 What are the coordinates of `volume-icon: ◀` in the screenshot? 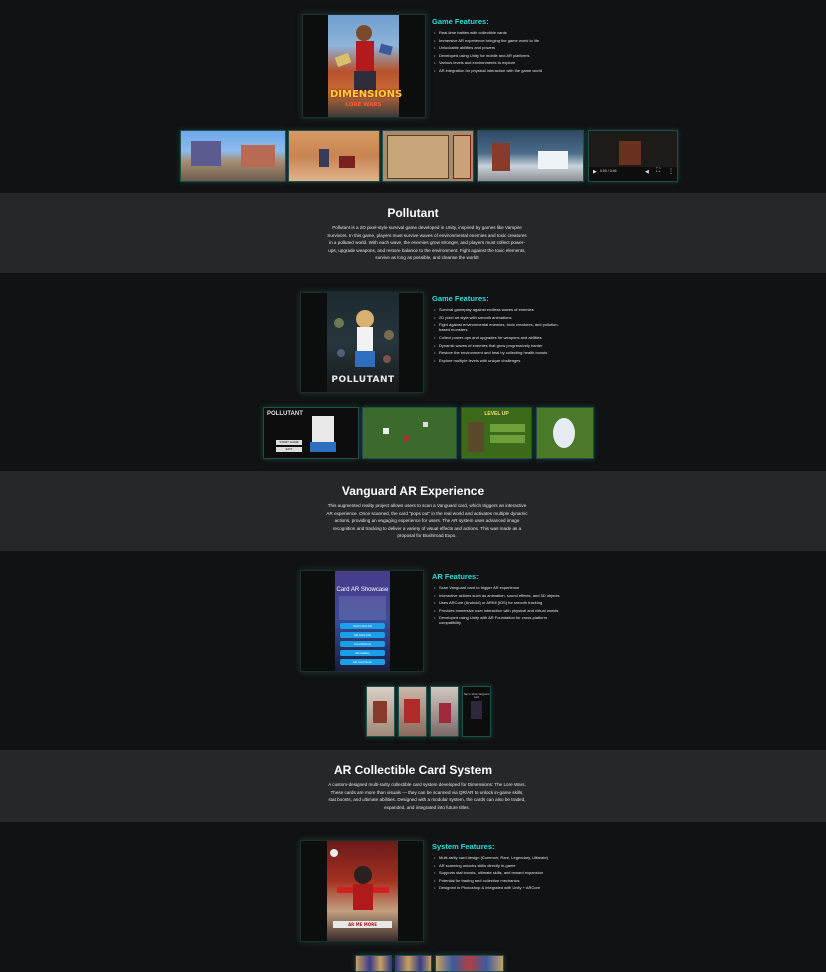 It's located at (647, 172).